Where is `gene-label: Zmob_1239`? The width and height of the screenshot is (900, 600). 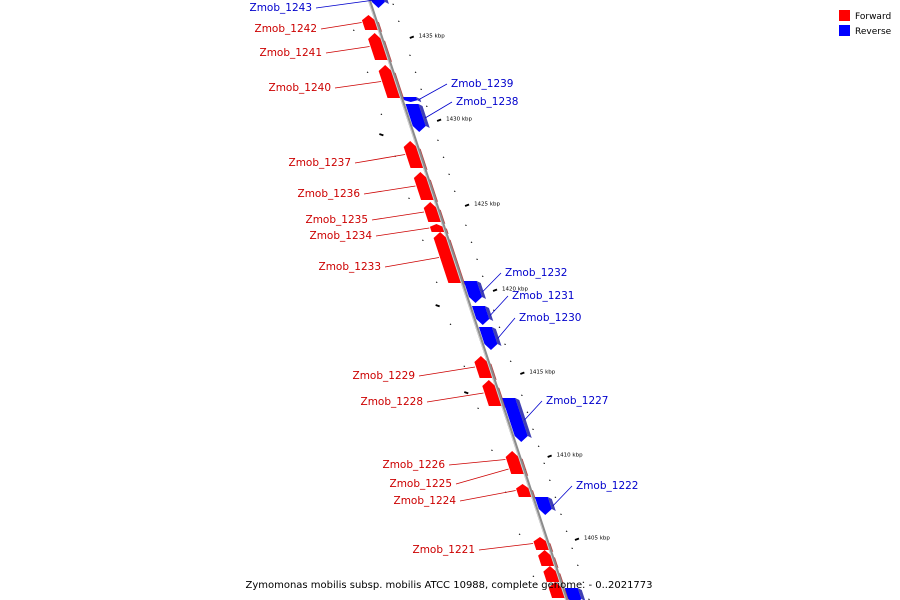
gene-label: Zmob_1239 is located at coordinates (482, 84).